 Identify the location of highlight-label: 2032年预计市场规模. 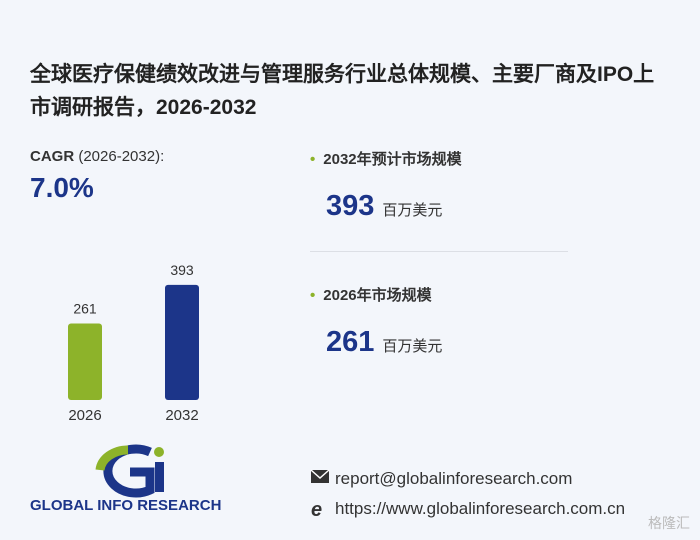
(385, 158).